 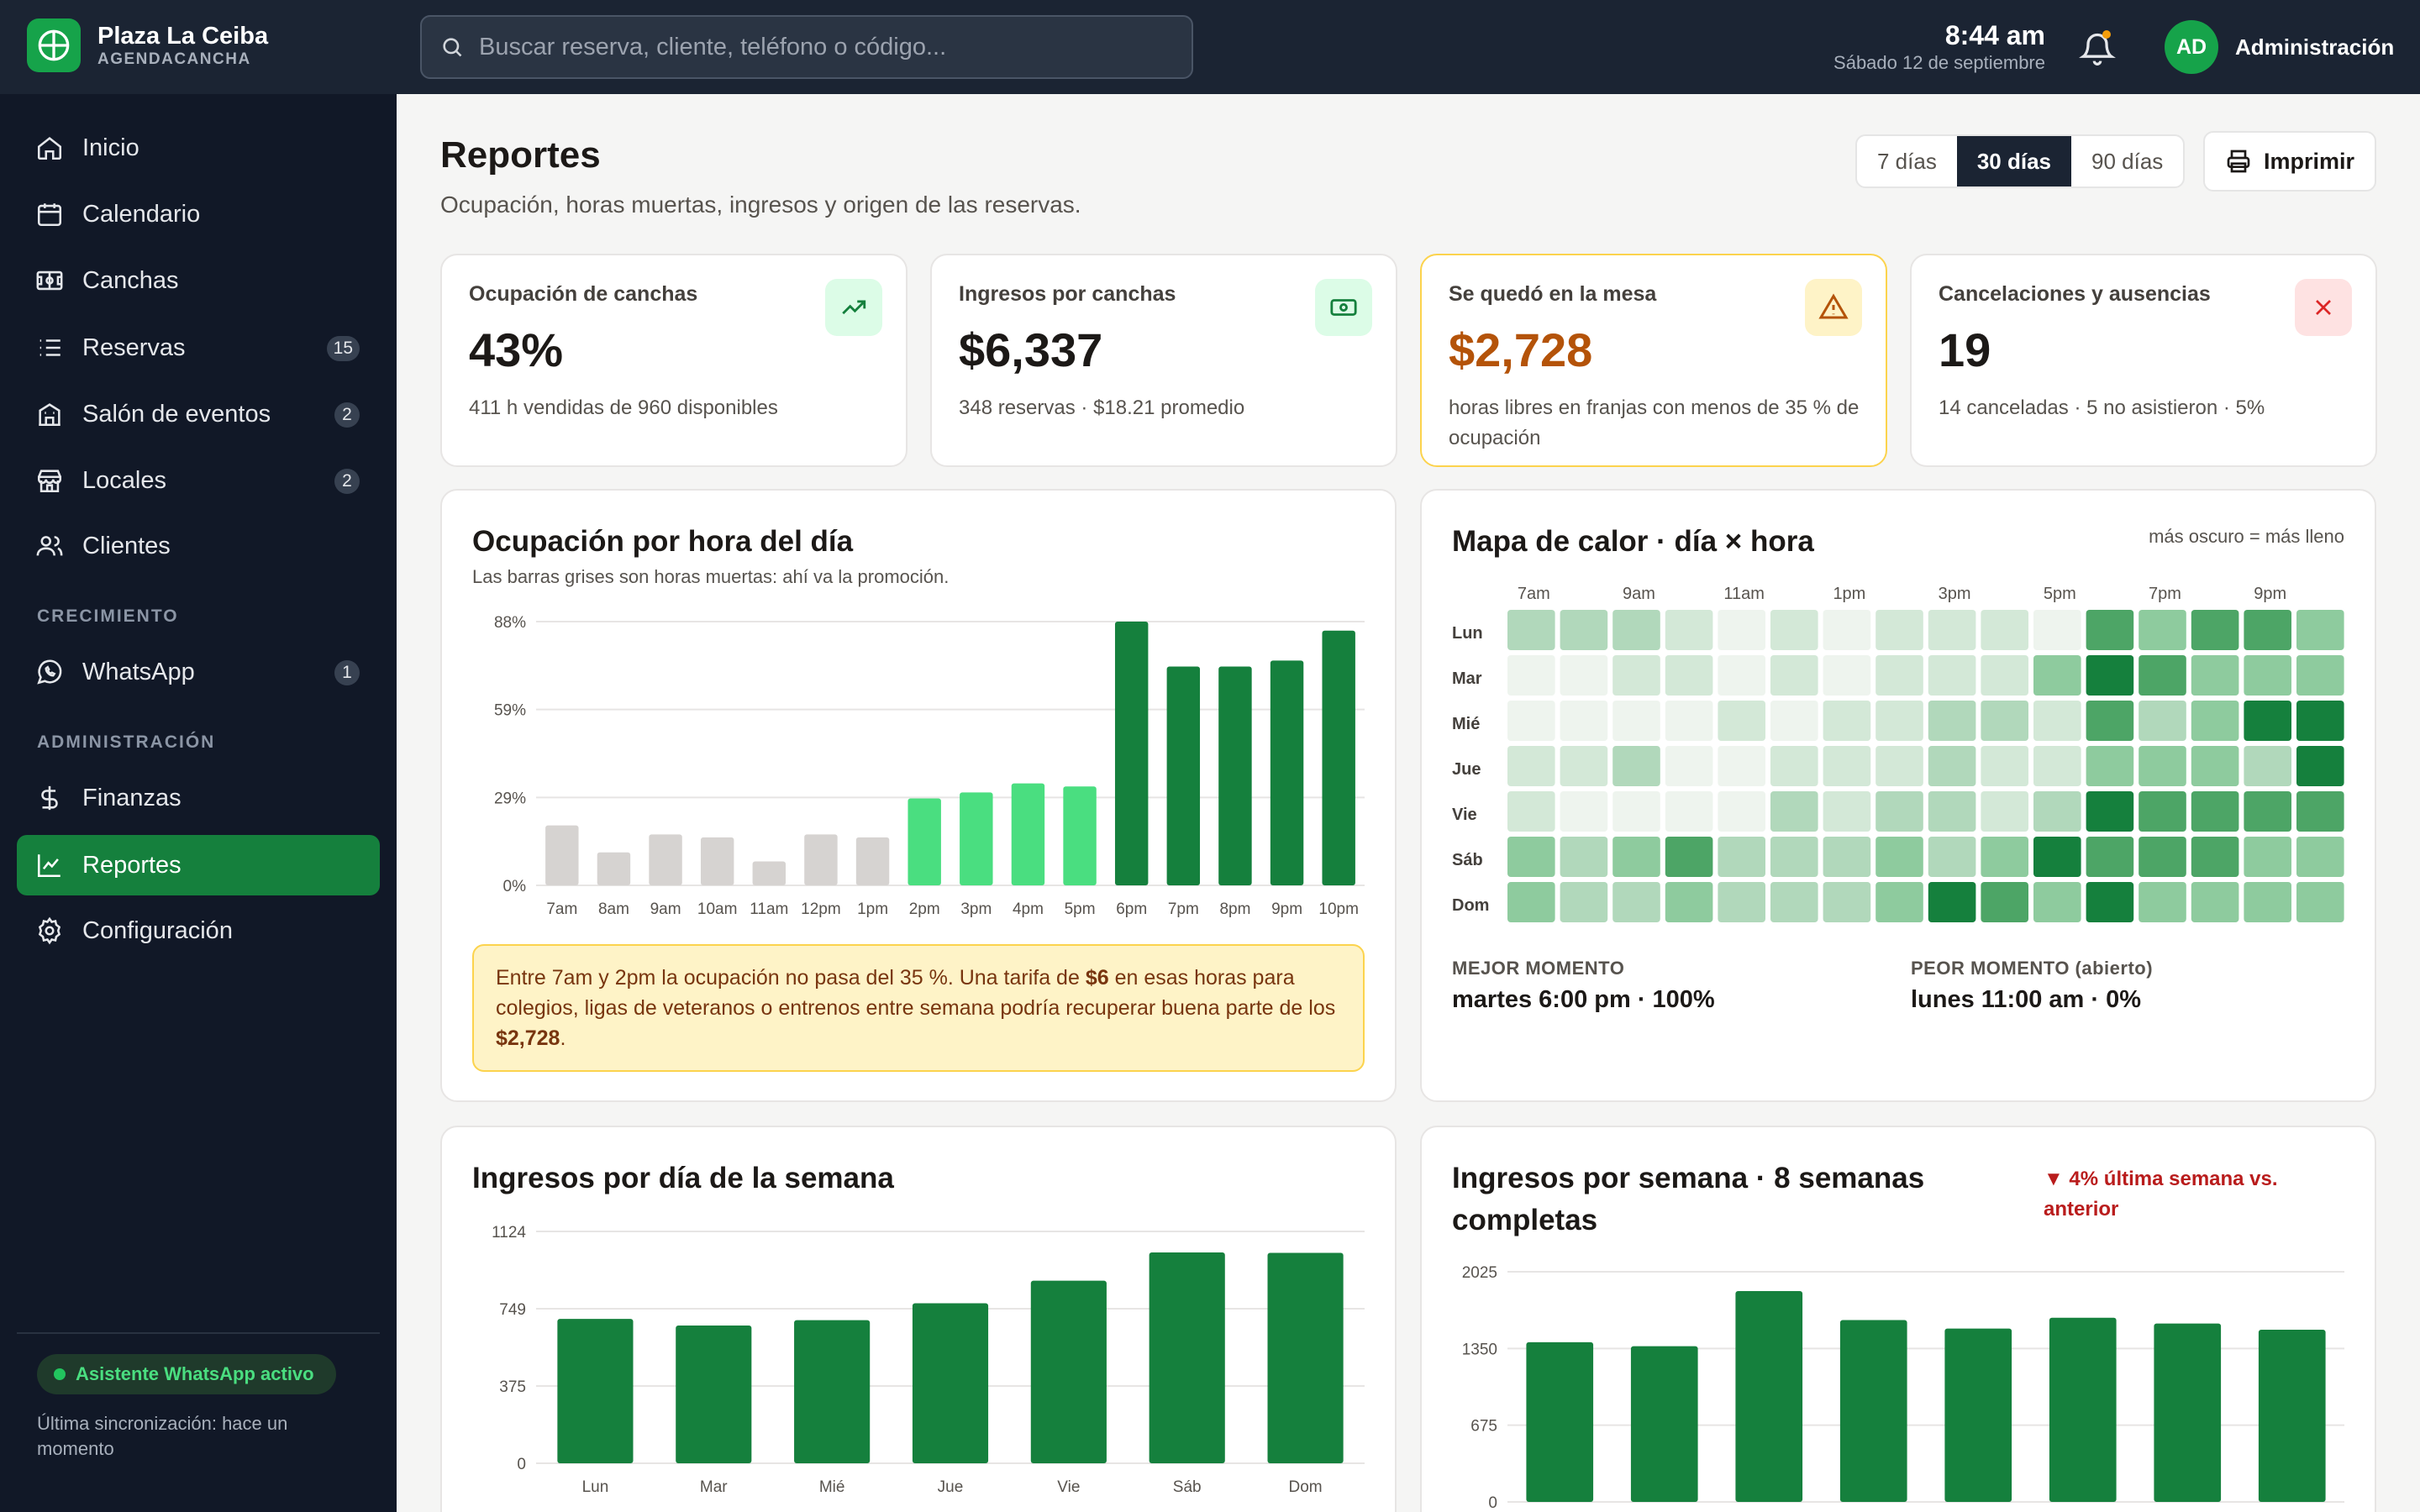 I want to click on y-tick-label: 59%, so click(x=510, y=711).